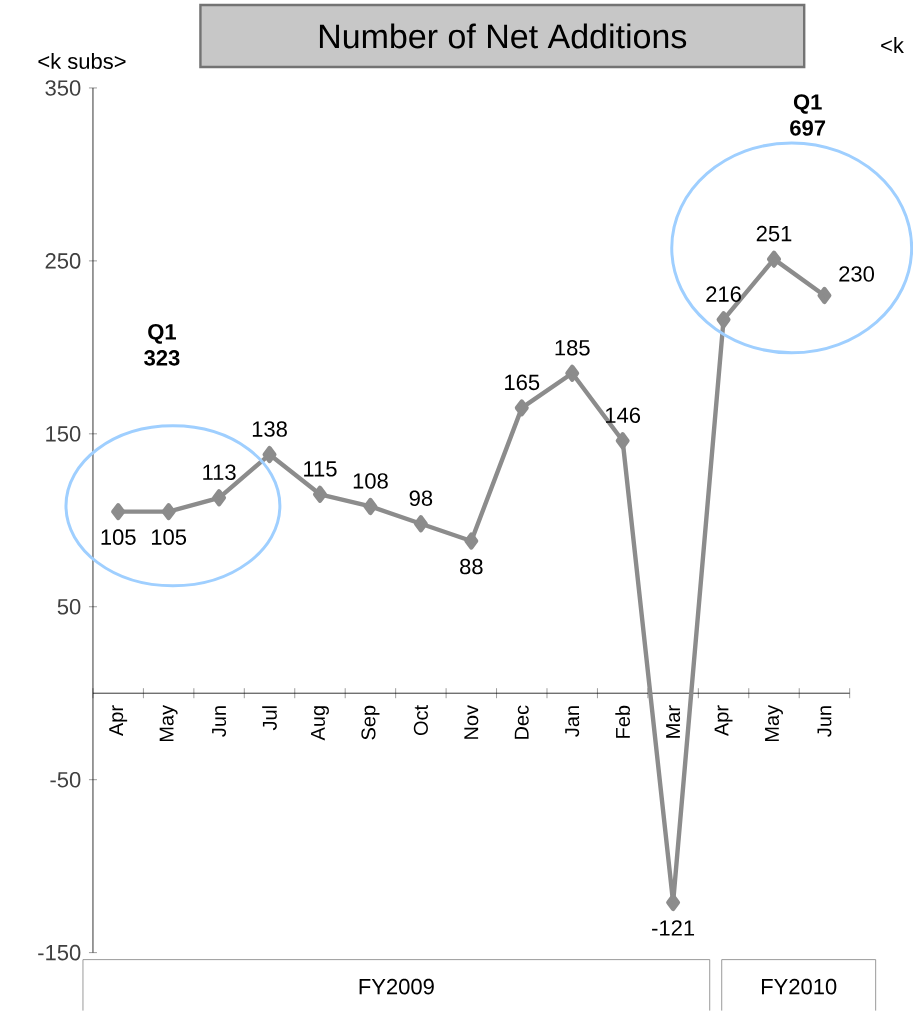 Image resolution: width=913 pixels, height=1011 pixels. What do you see at coordinates (63, 88) in the screenshot?
I see `y-tick-label: 350` at bounding box center [63, 88].